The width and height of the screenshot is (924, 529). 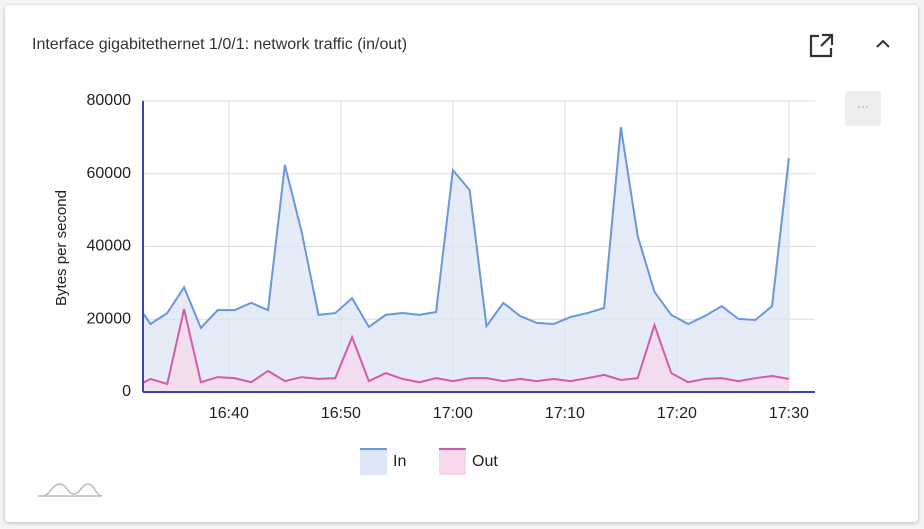 What do you see at coordinates (883, 43) in the screenshot?
I see `collapse-icon` at bounding box center [883, 43].